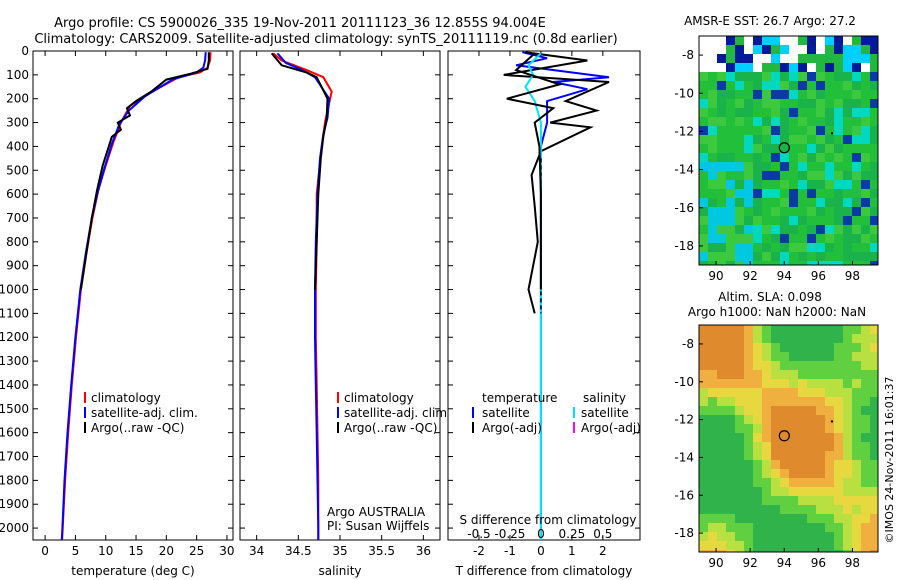  Describe the element at coordinates (777, 312) in the screenshot. I see `sla-map-subtitle: Argo h1000: NaN h2000: NaN` at that location.